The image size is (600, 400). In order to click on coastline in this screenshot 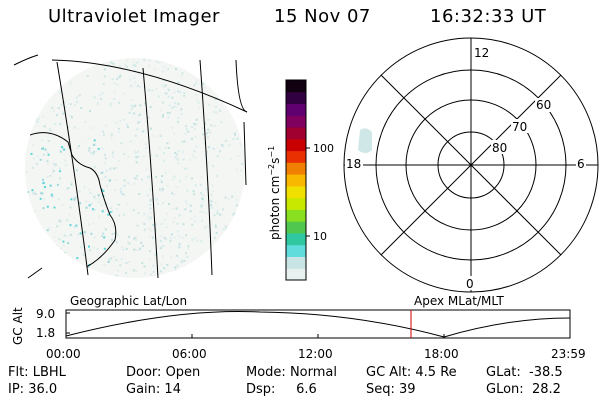, I will do `click(245, 153)`.